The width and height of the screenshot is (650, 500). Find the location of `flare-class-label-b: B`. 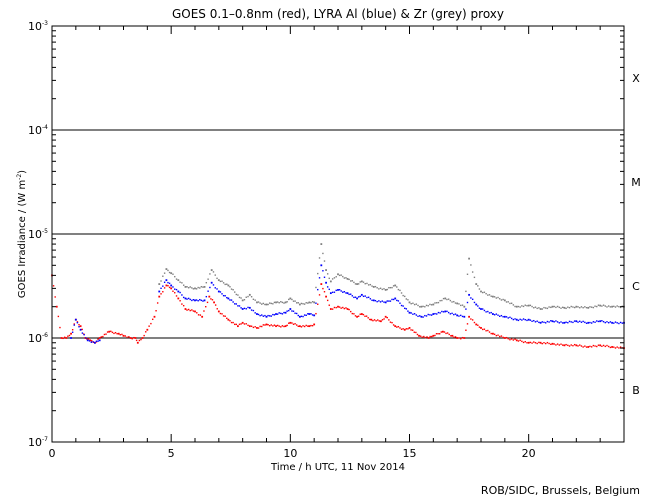

flare-class-label-b: B is located at coordinates (636, 390).